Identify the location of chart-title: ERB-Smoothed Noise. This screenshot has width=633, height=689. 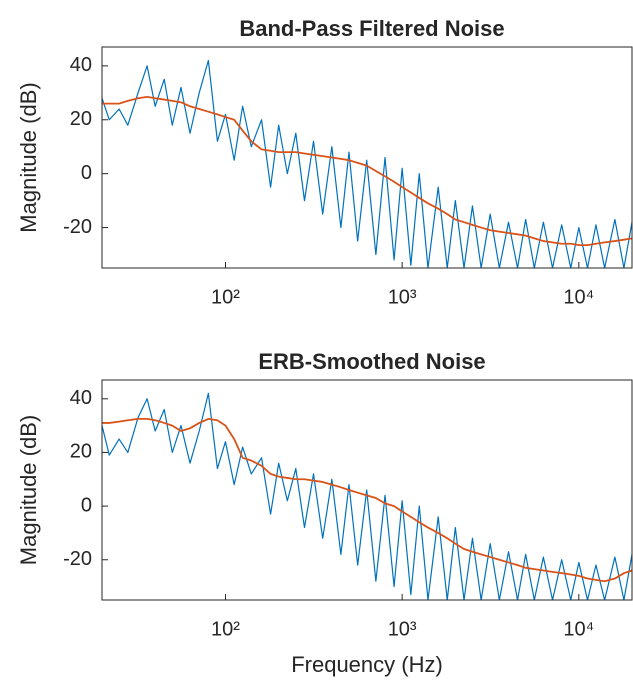
(371, 361).